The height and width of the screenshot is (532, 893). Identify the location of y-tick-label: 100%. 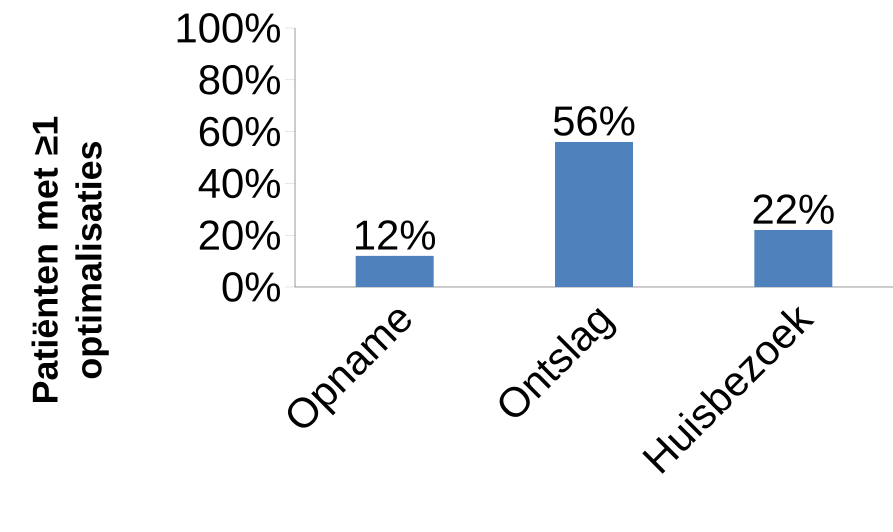
(229, 28).